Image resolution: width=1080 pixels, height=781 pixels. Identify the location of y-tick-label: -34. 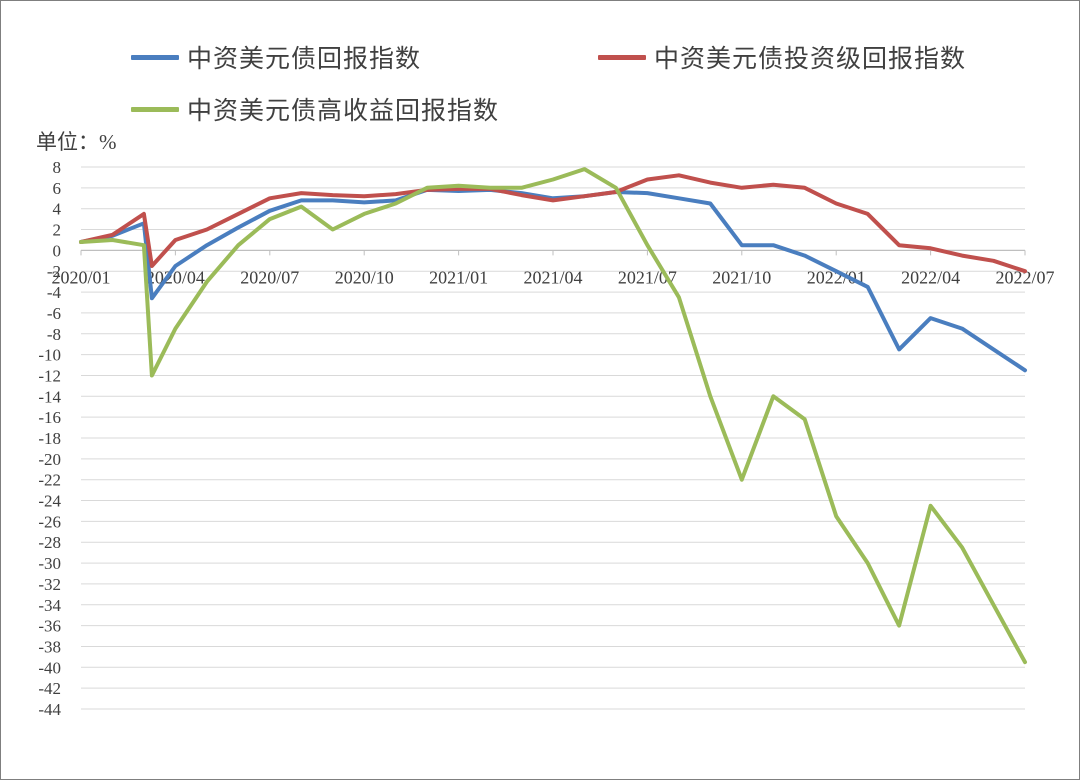
(49, 605).